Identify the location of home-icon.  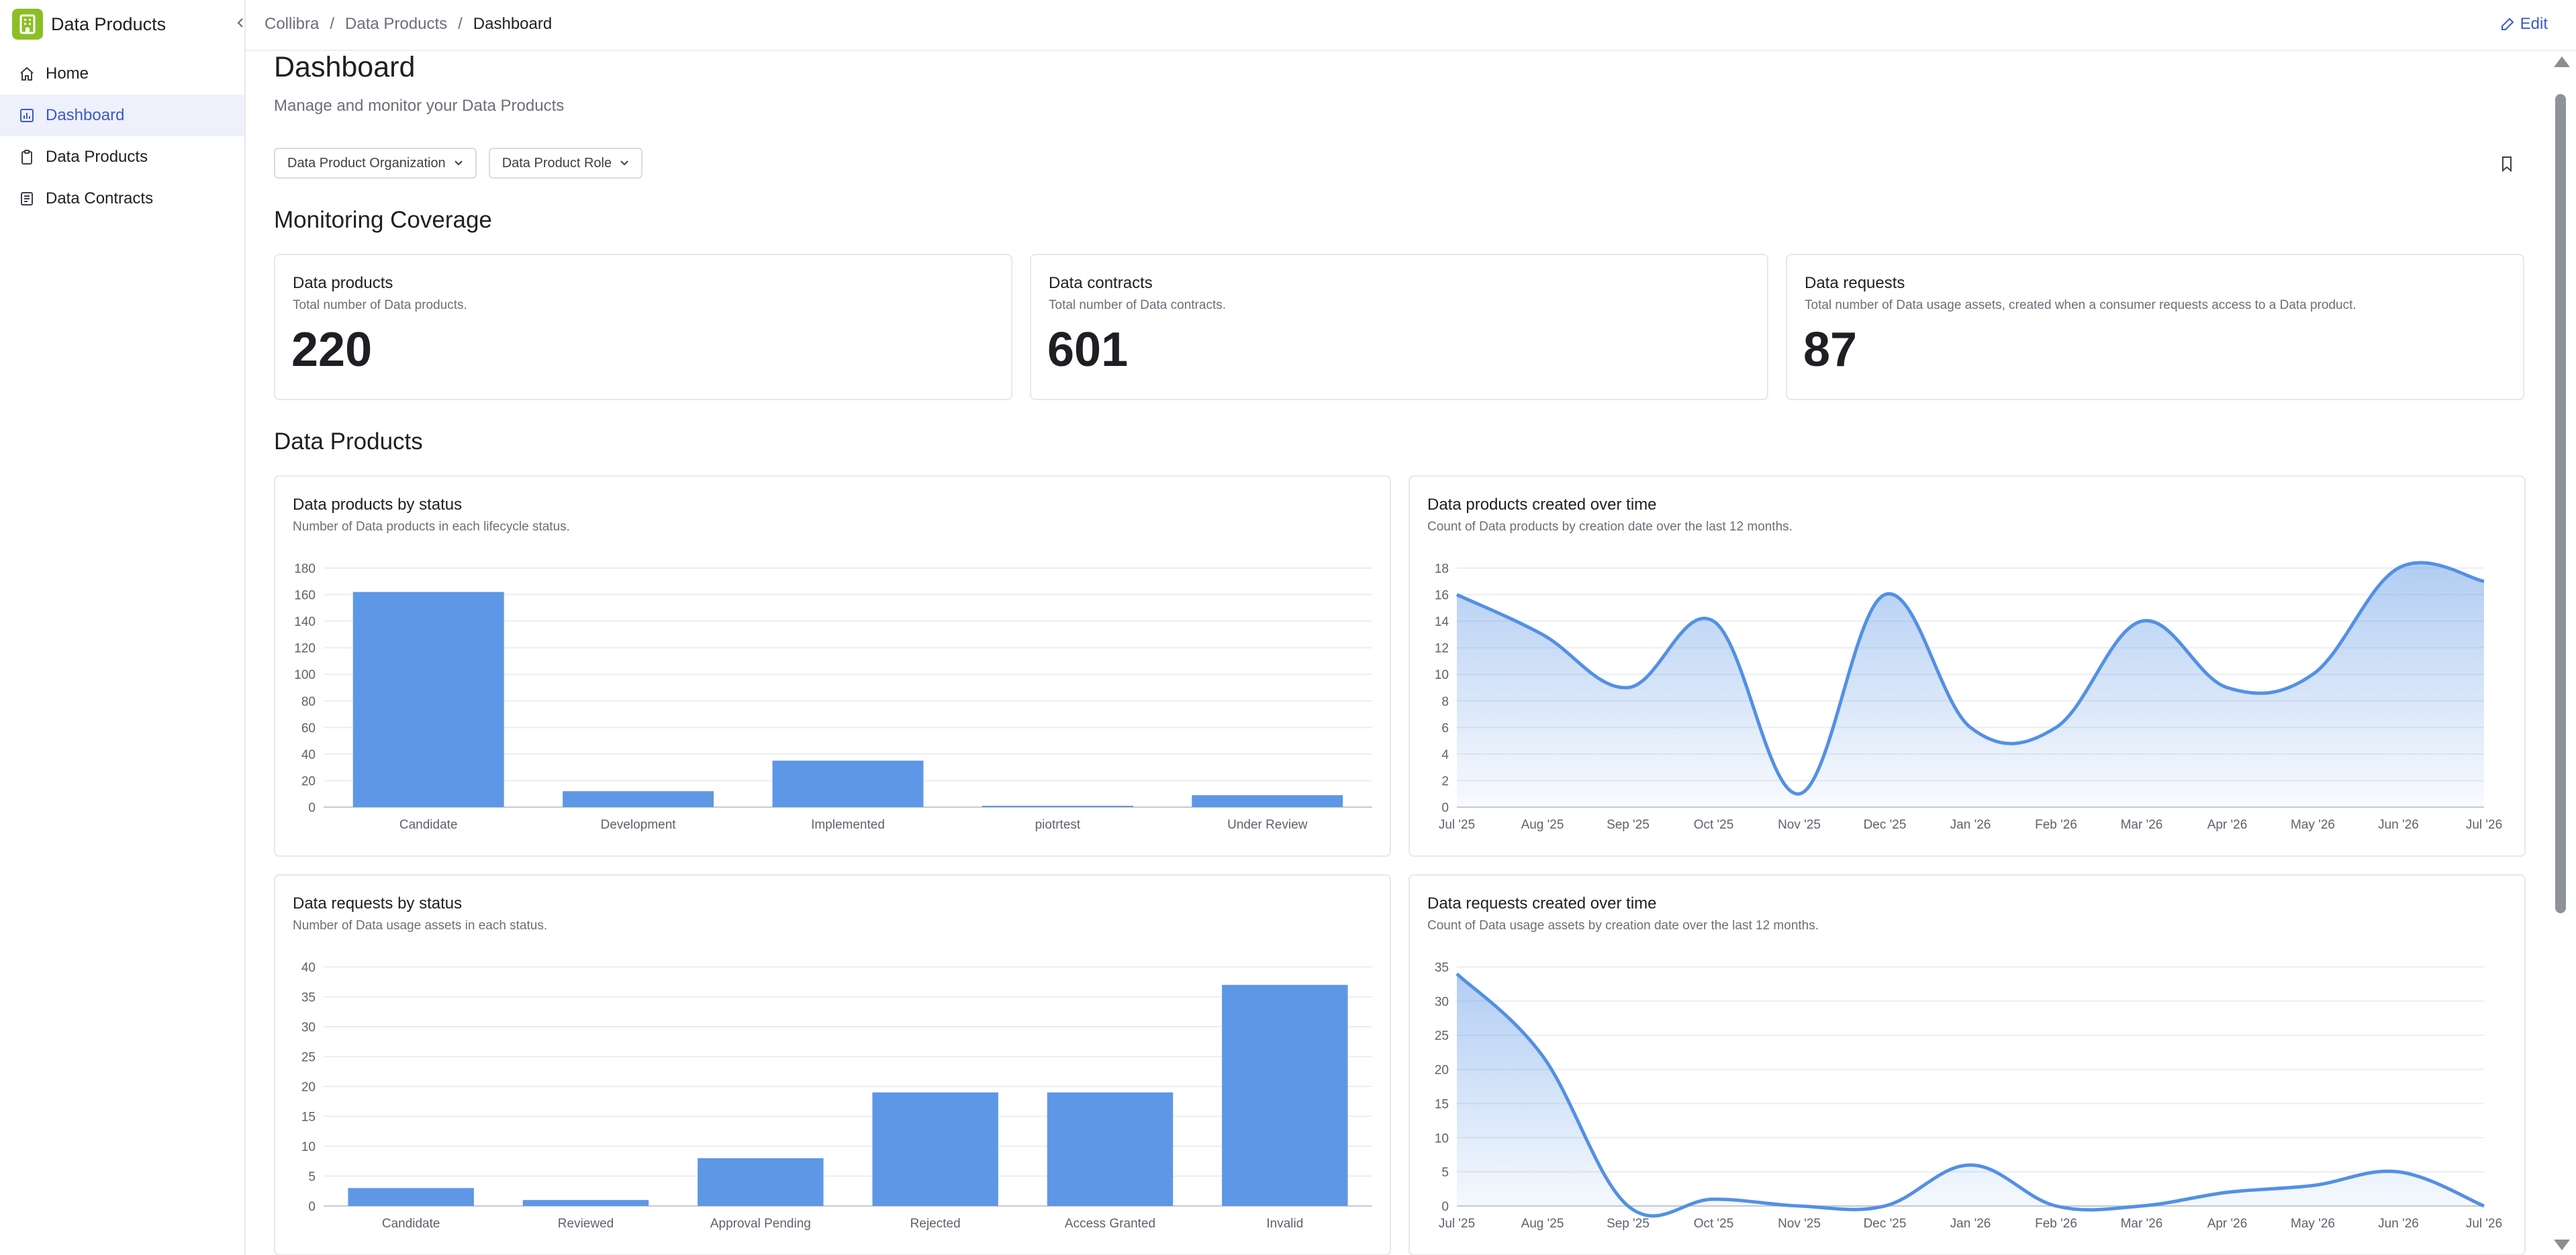
(26, 73).